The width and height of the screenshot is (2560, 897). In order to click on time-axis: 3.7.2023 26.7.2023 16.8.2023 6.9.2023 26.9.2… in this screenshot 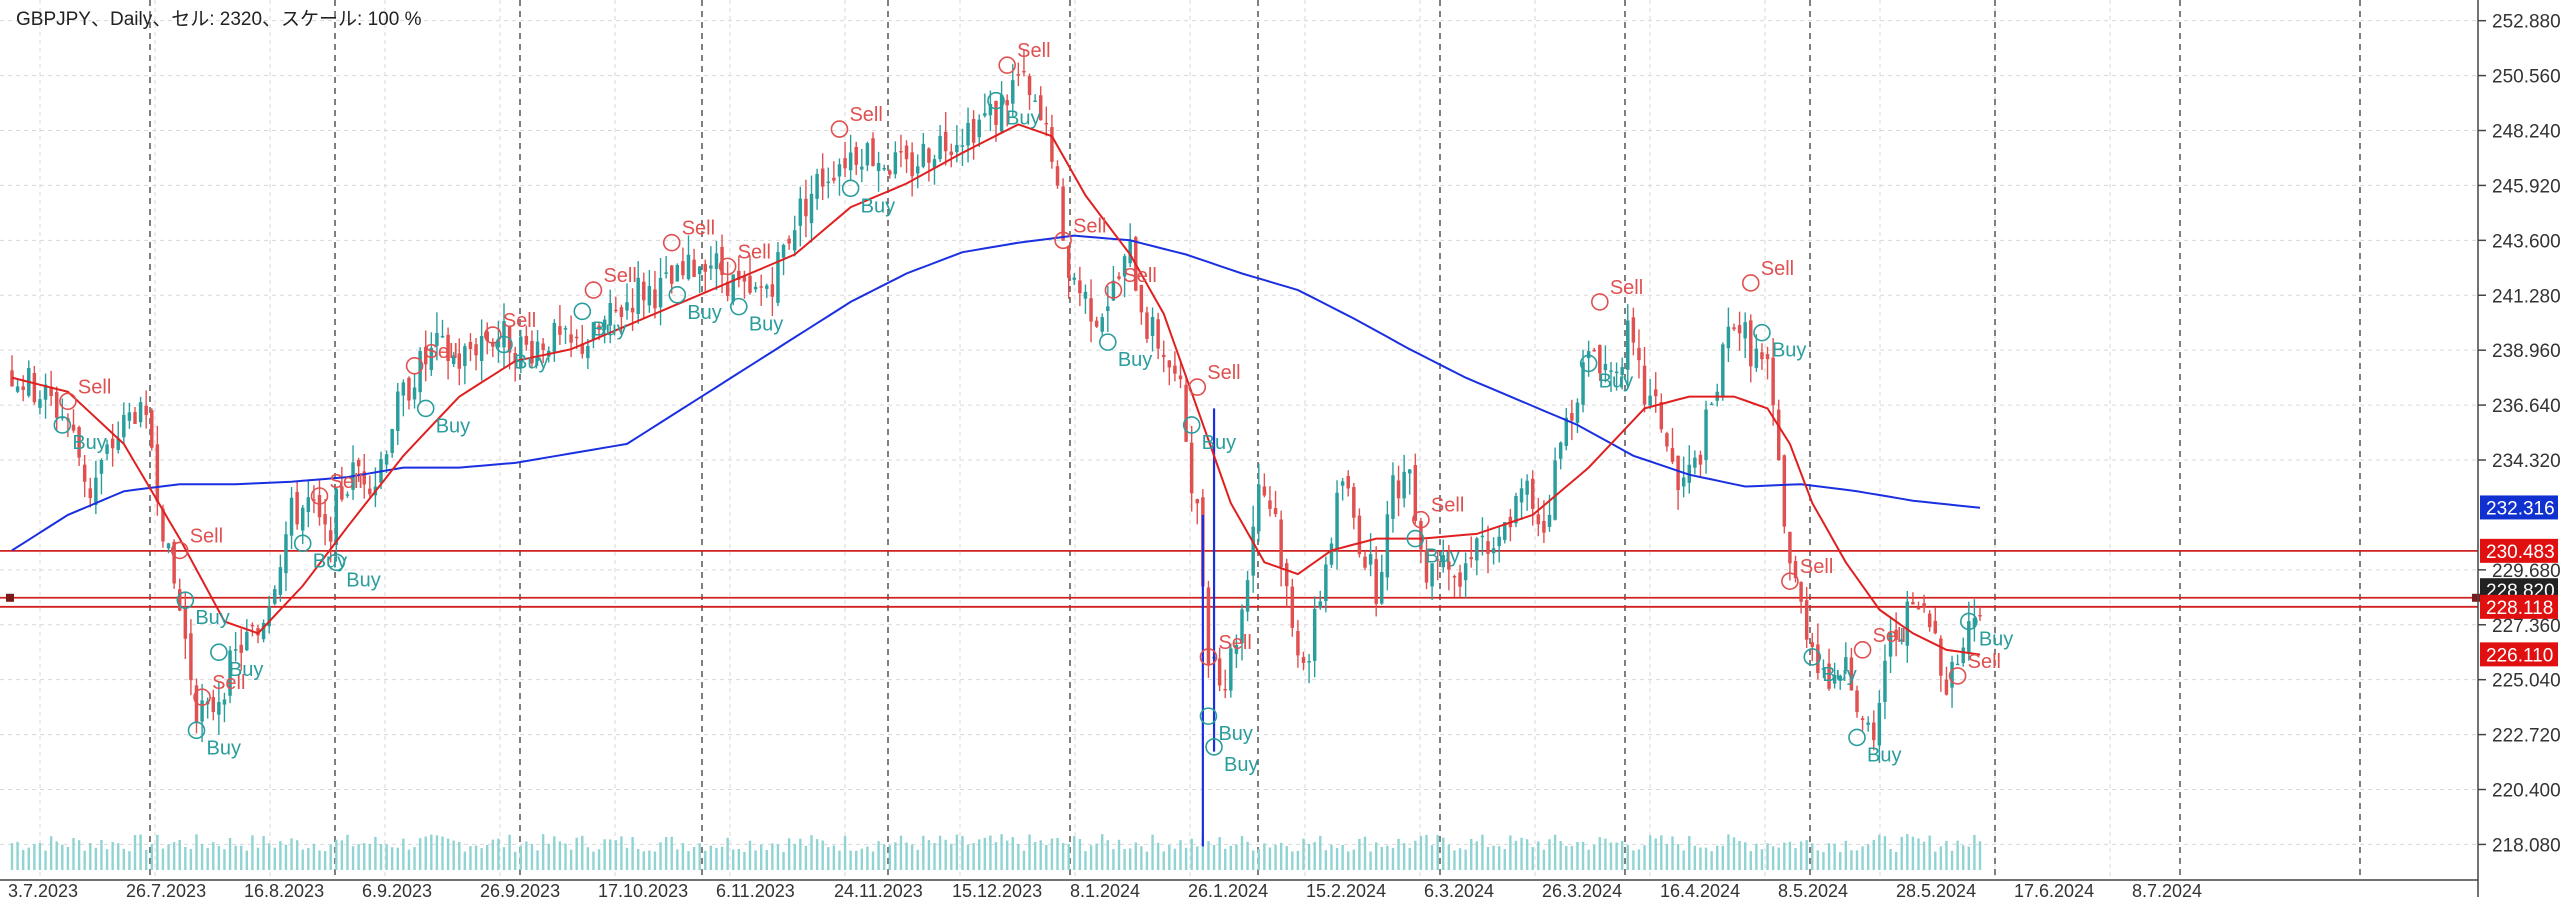, I will do `click(1105, 889)`.